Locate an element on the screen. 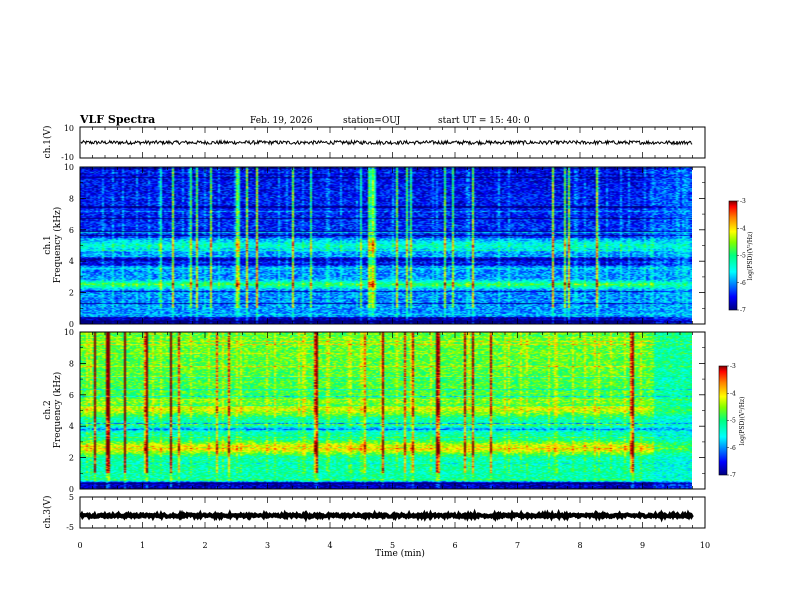 The width and height of the screenshot is (792, 616). ch1-waveform-line is located at coordinates (386, 142).